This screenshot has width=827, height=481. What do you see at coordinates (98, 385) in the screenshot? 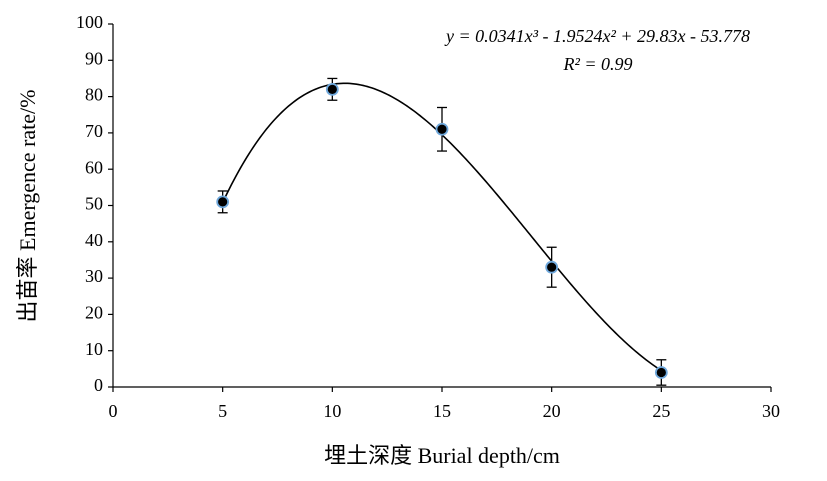
I see `y-tick-label: 0` at bounding box center [98, 385].